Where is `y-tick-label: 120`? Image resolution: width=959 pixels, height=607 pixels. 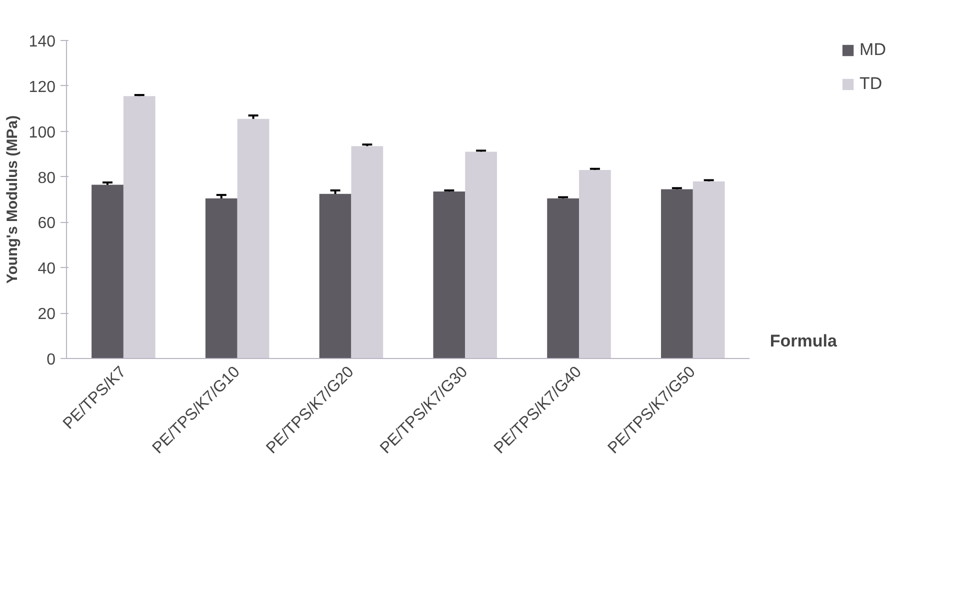 y-tick-label: 120 is located at coordinates (42, 87).